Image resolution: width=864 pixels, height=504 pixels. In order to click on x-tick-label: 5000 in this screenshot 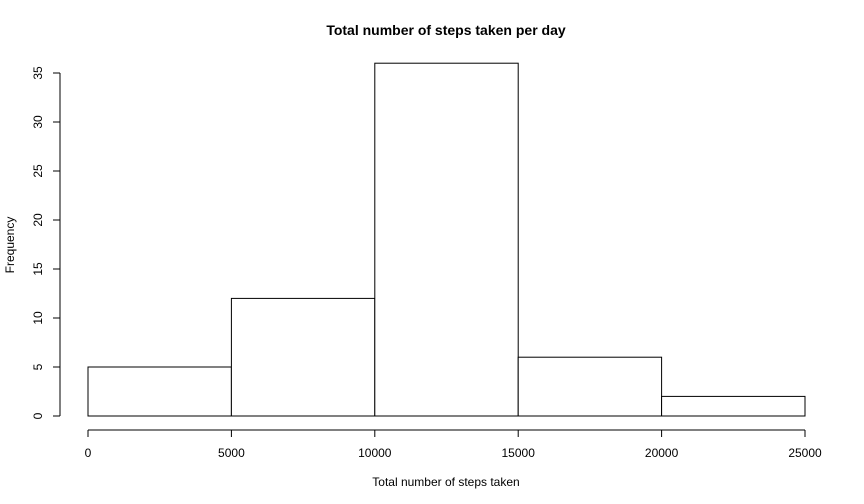, I will do `click(231, 453)`.